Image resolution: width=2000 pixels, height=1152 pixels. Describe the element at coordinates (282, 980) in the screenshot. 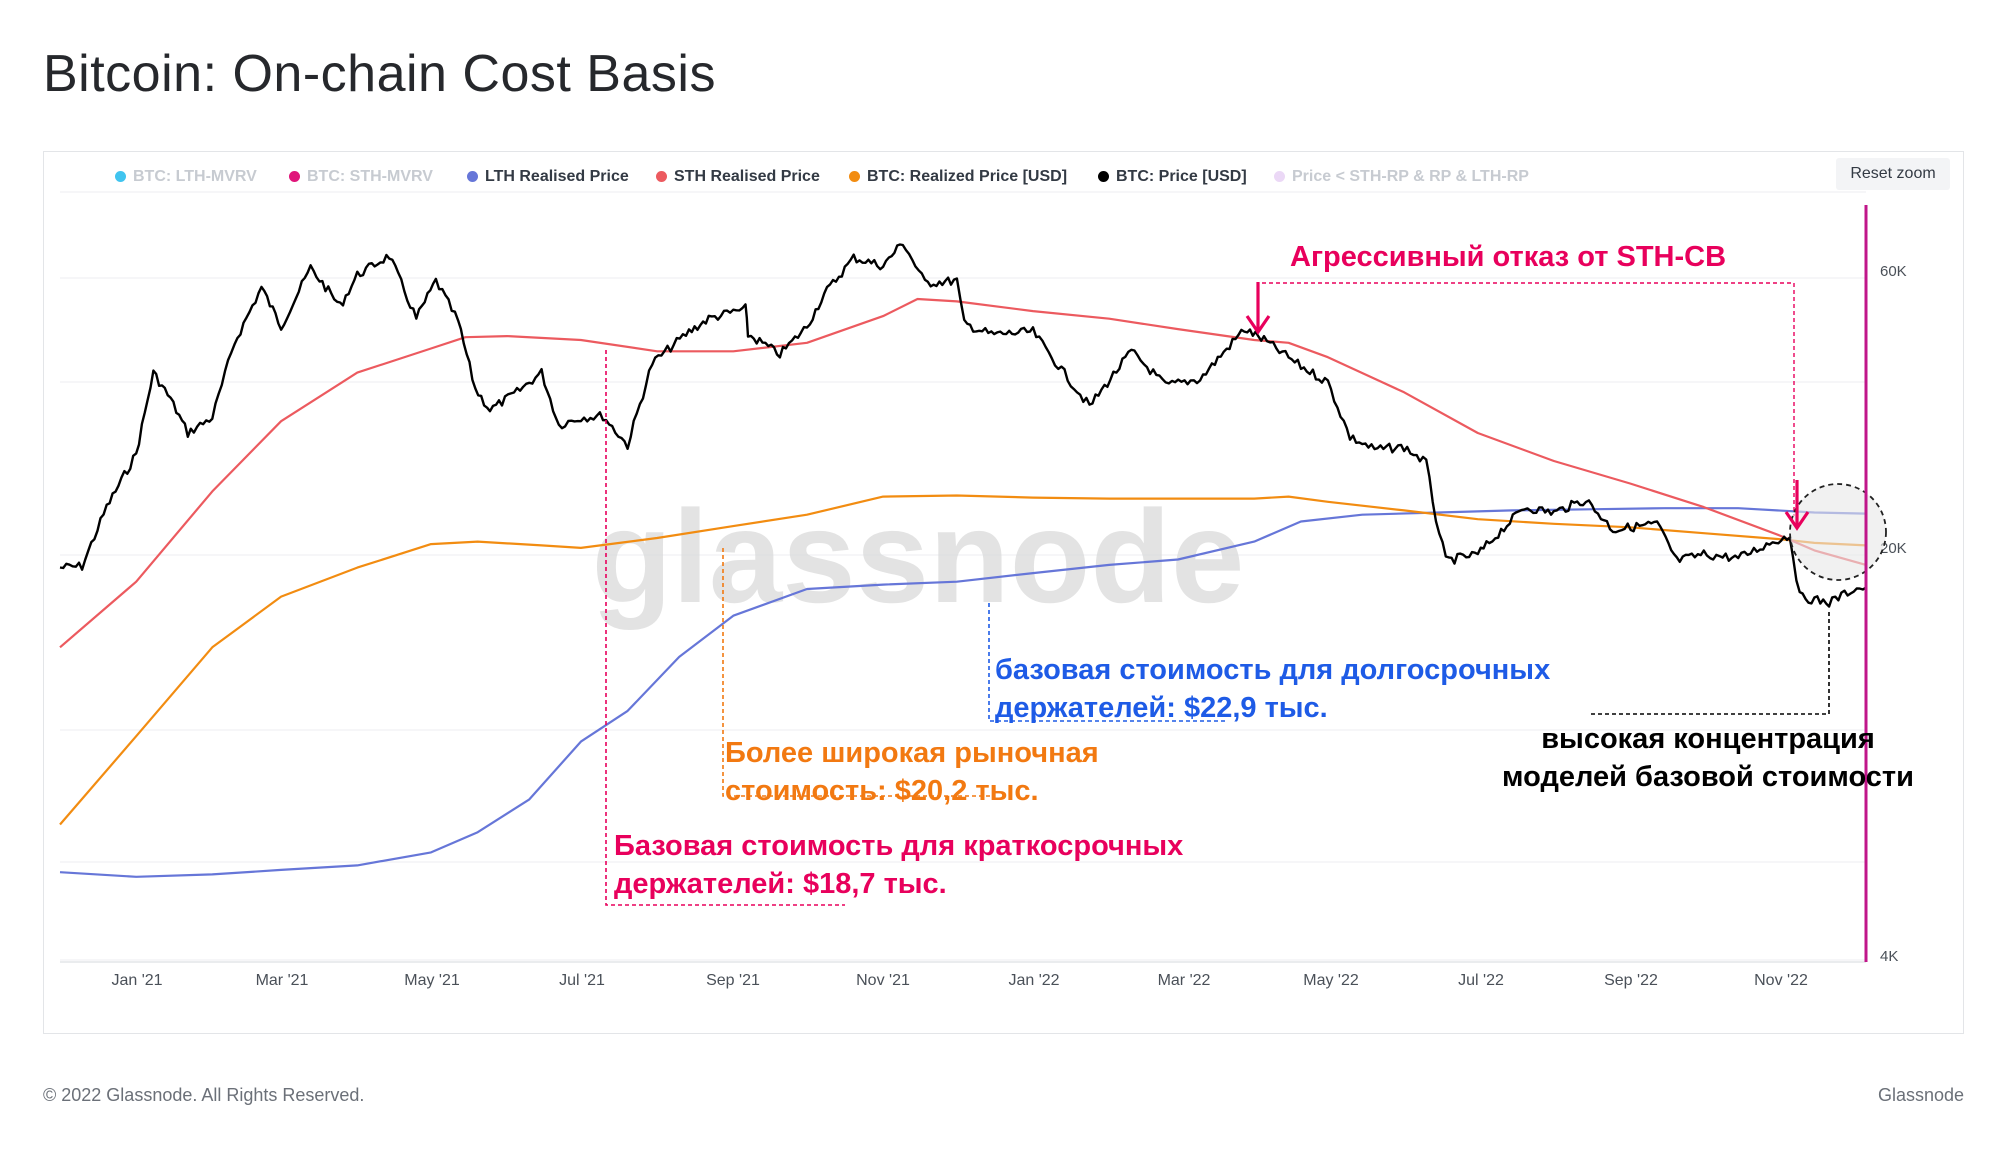

I see `x-tick-label: Mar '21` at that location.